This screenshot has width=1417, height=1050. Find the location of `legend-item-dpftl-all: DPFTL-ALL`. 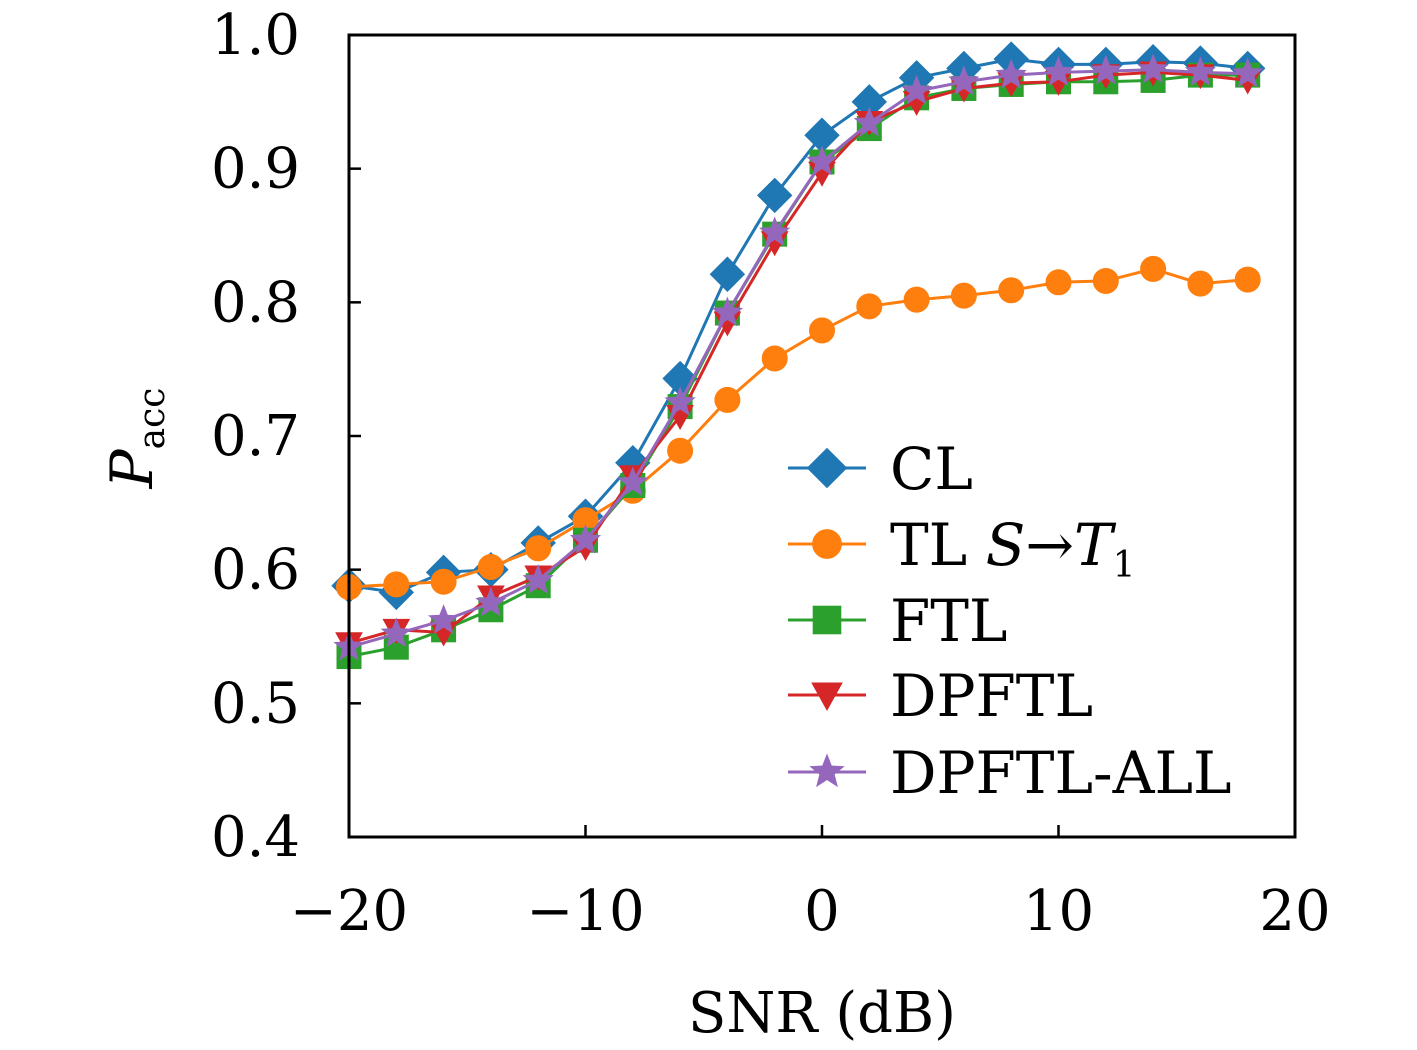

legend-item-dpftl-all: DPFTL-ALL is located at coordinates (1010, 773).